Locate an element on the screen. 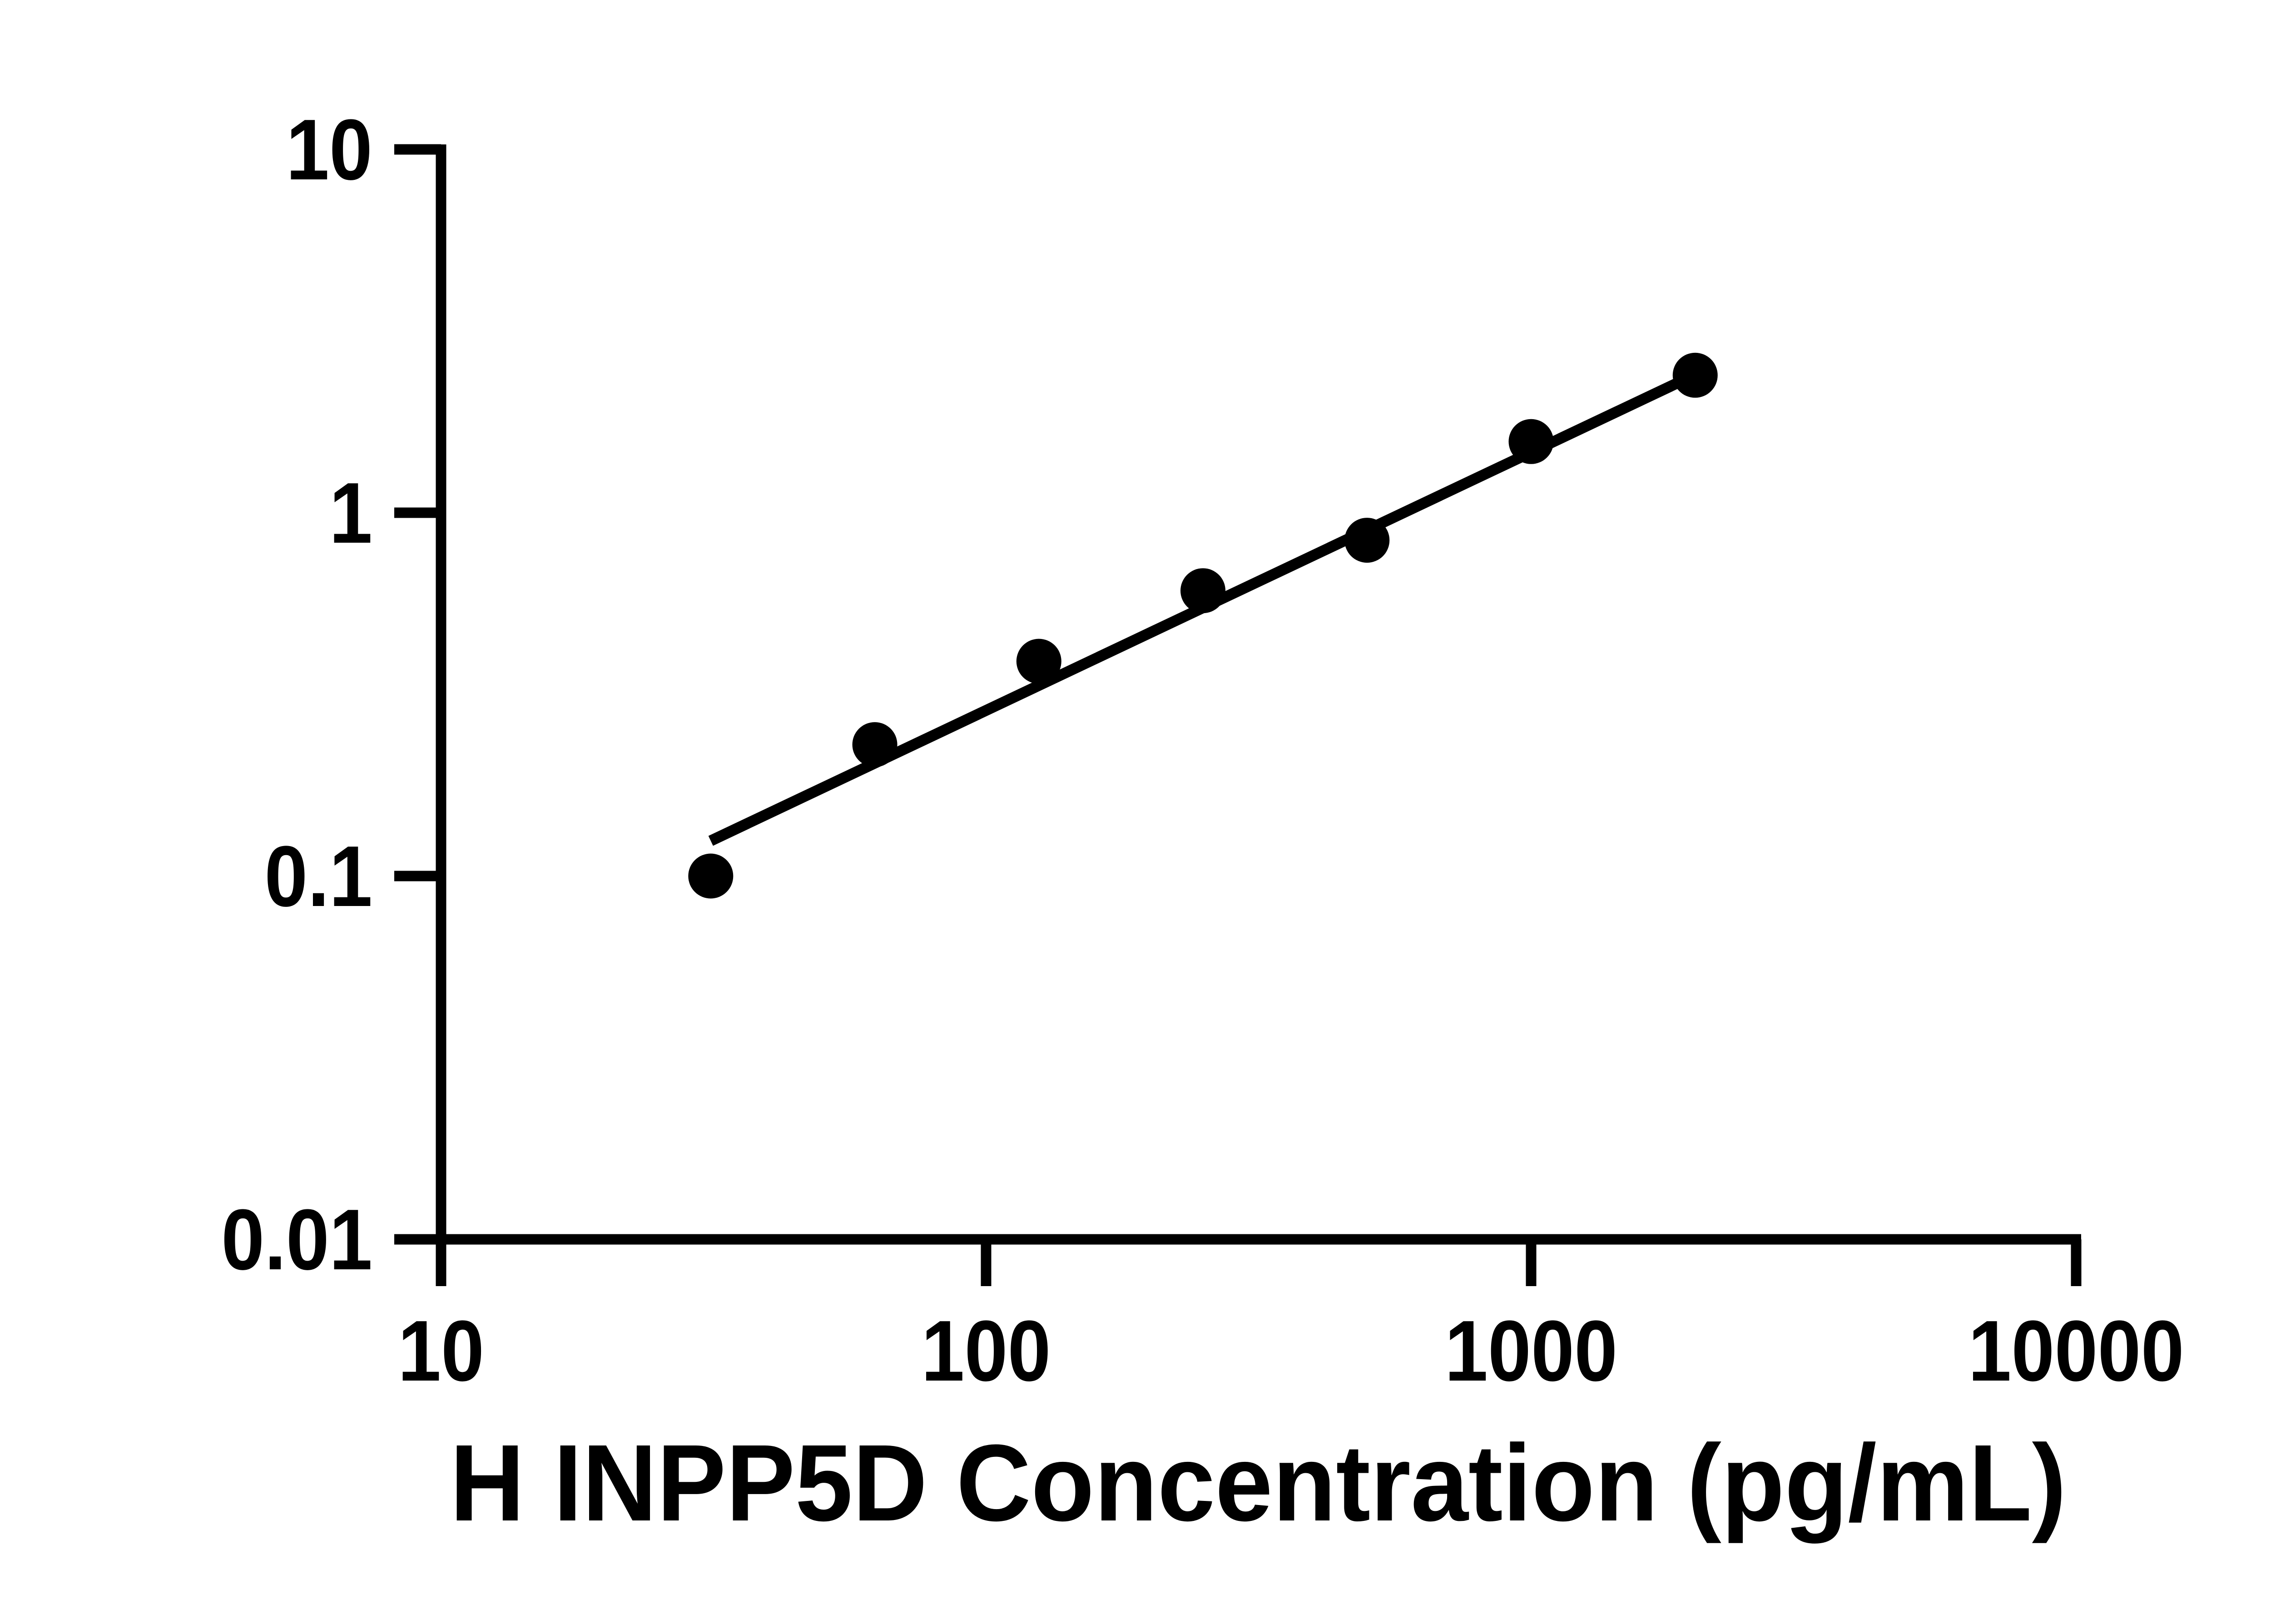 This screenshot has width=2271, height=1624. y-tick-label: 0.01 is located at coordinates (296, 1240).